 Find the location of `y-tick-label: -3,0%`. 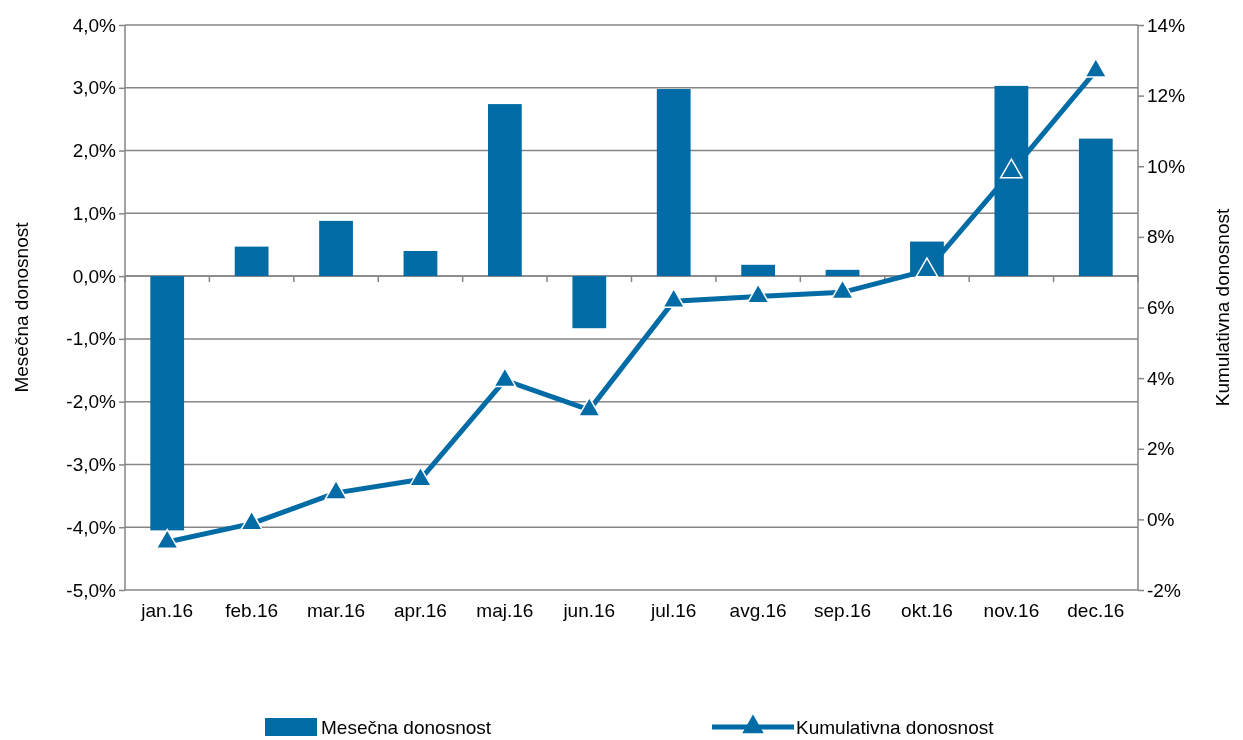

y-tick-label: -3,0% is located at coordinates (91, 465).